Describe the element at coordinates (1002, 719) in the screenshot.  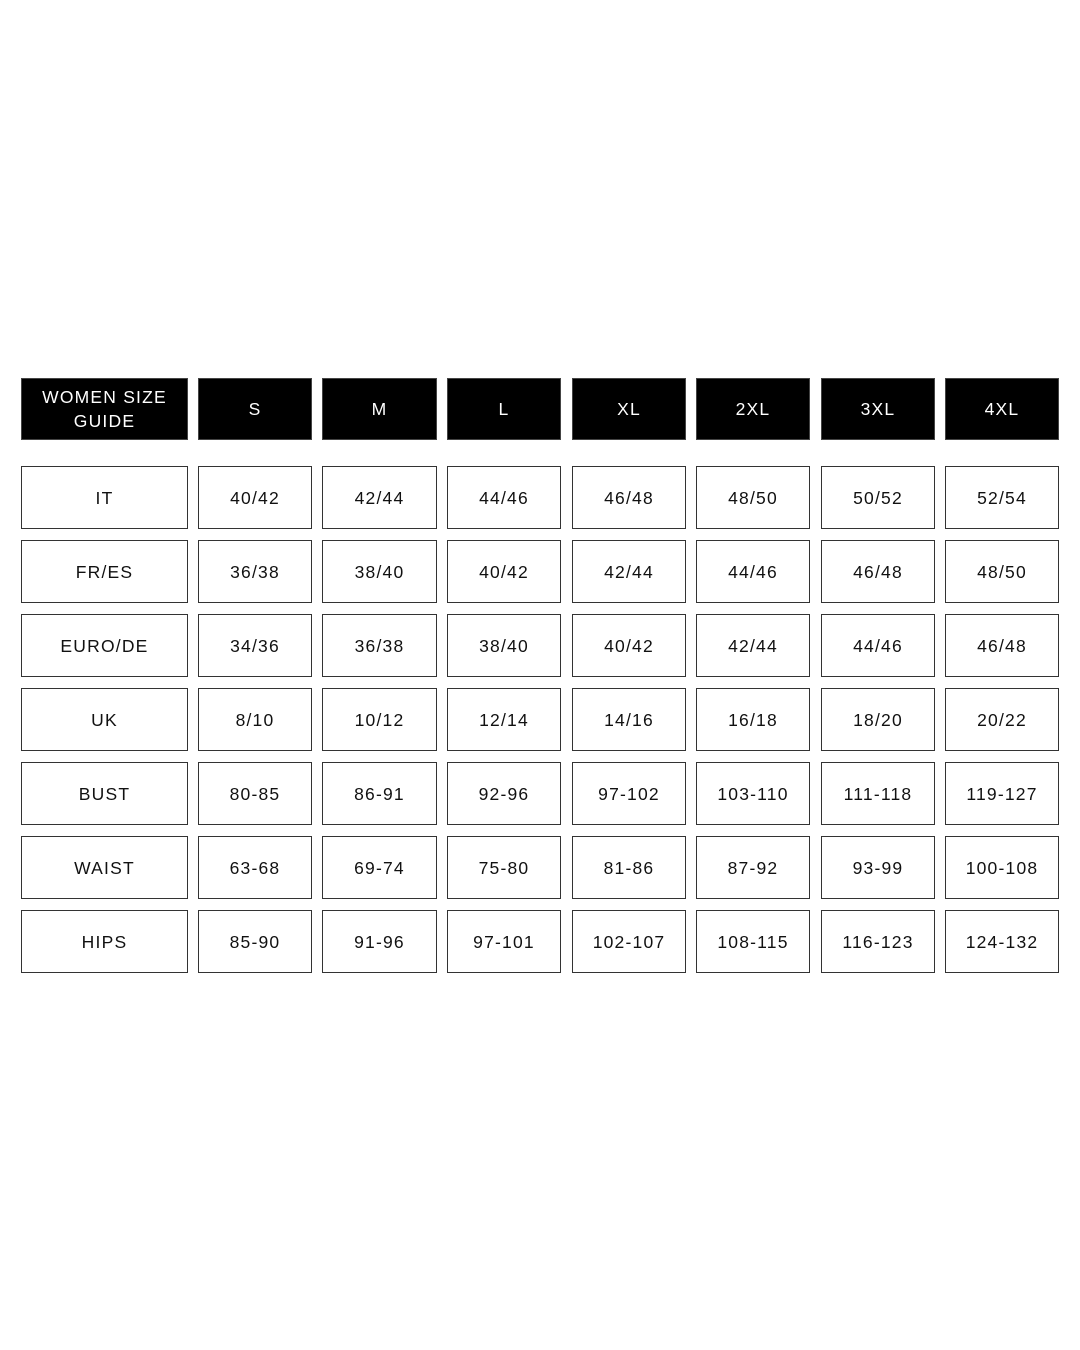
I see `size-value-cell: 20/22` at that location.